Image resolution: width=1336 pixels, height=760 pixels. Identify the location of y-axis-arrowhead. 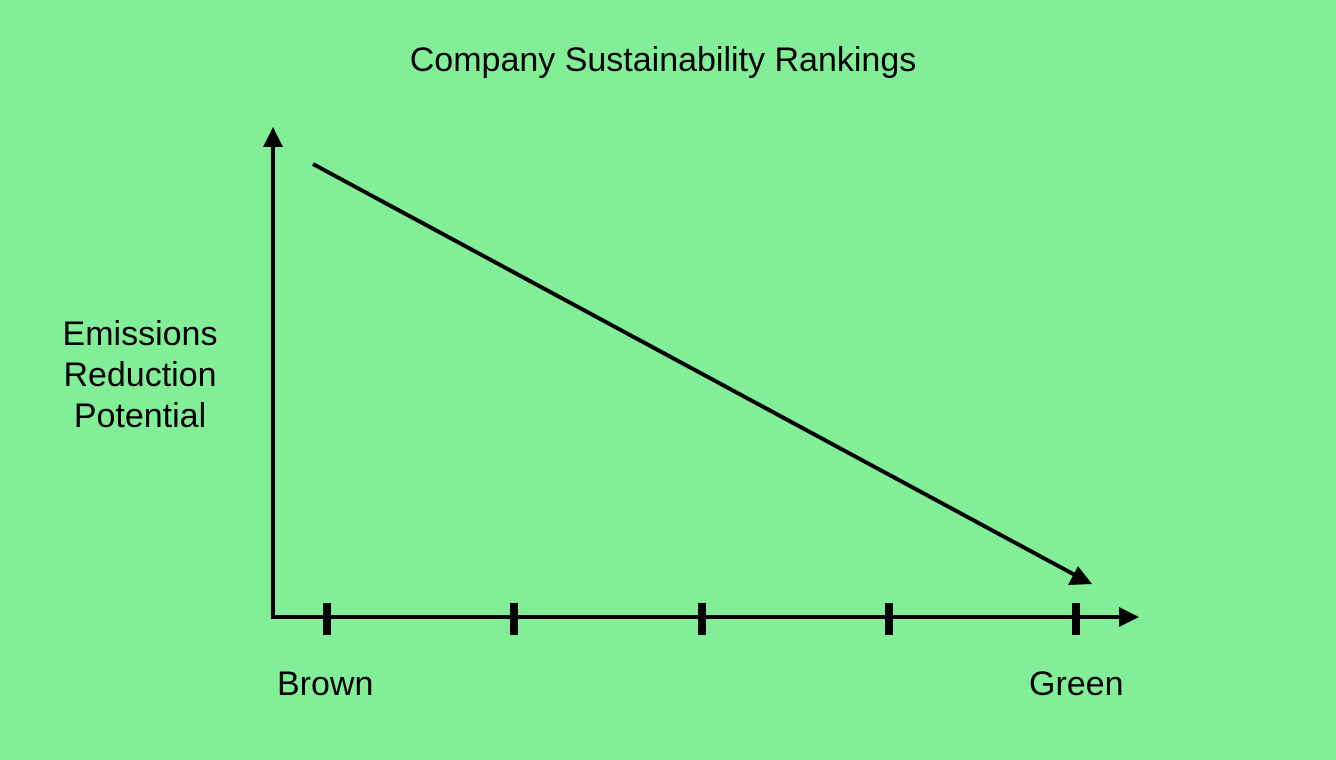
(273, 137).